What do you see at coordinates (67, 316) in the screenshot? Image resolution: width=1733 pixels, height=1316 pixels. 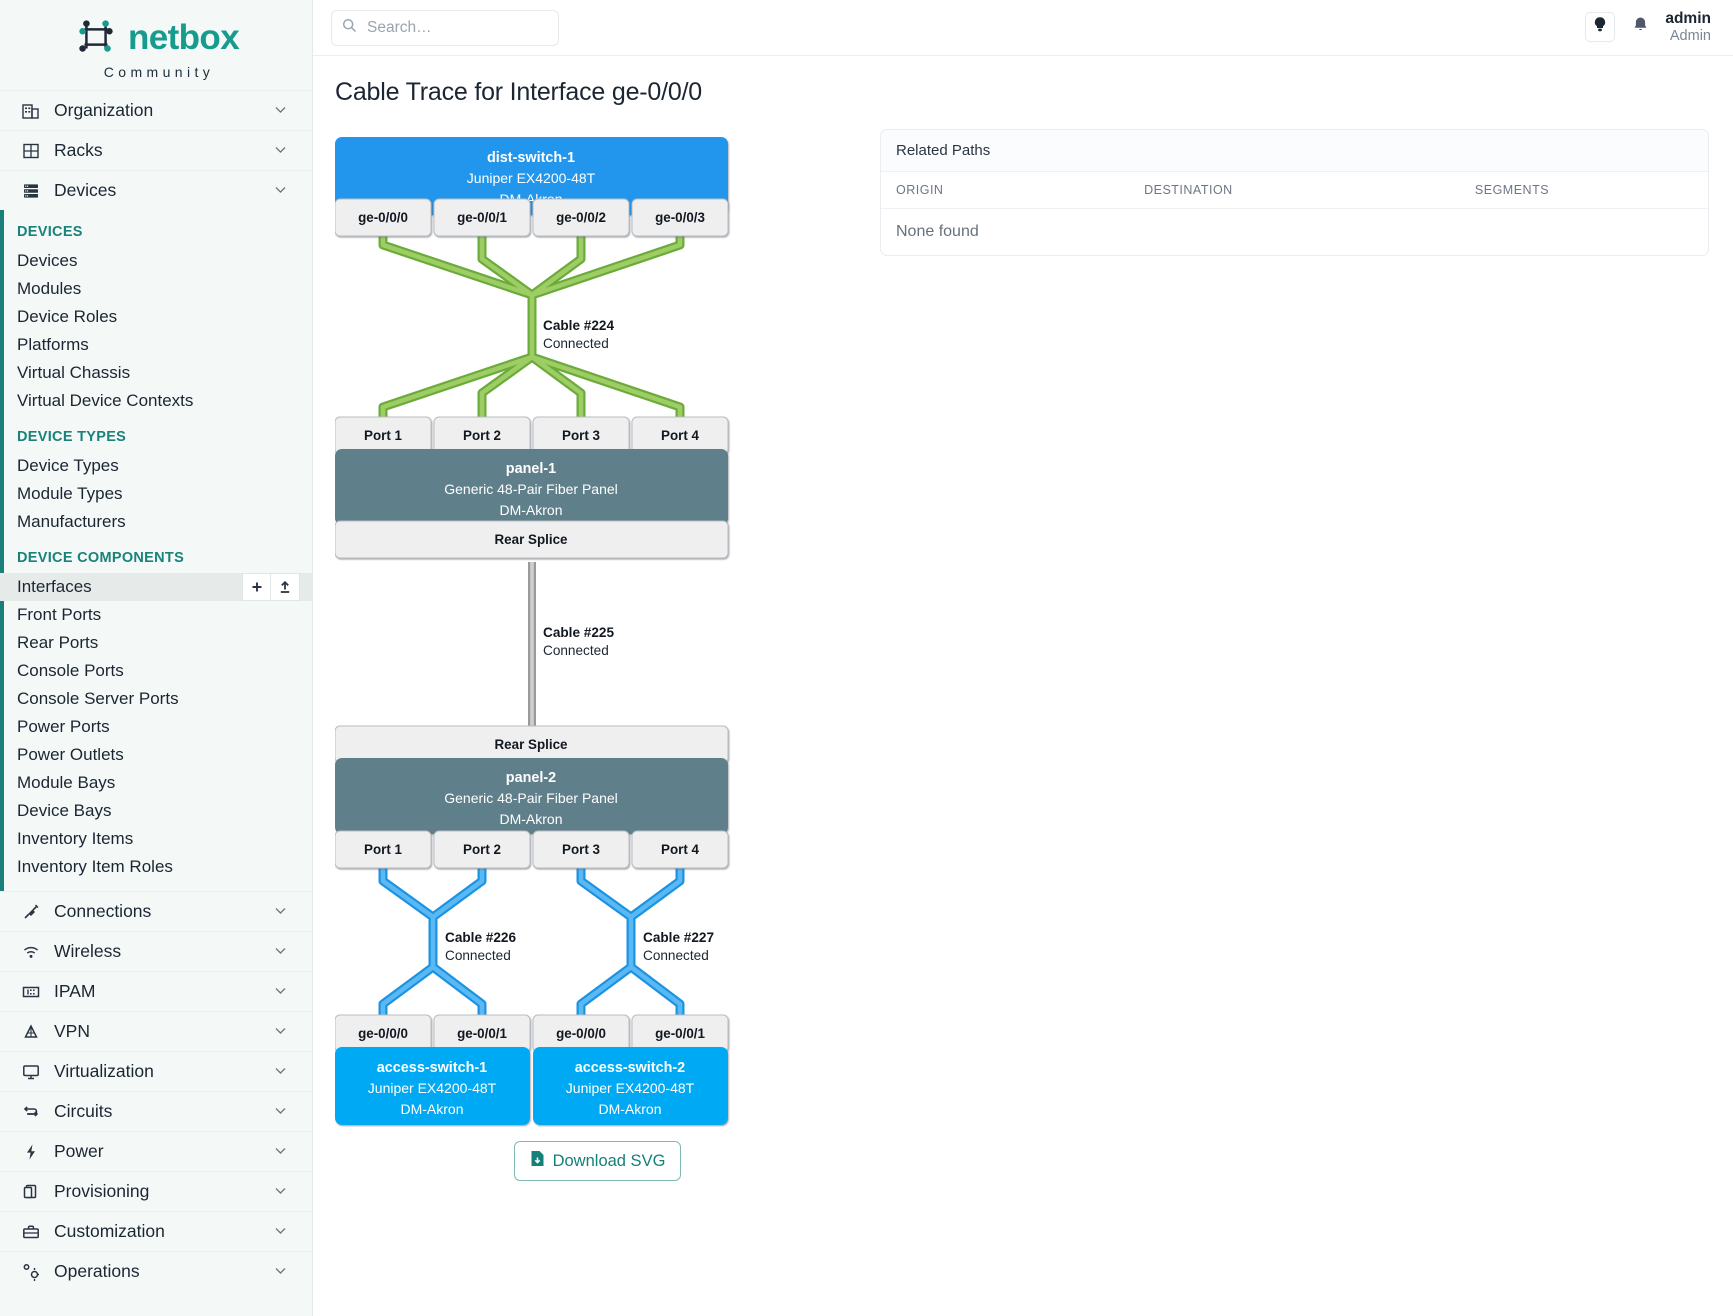 I see `sidebar-item-device-roles: Device Roles` at bounding box center [67, 316].